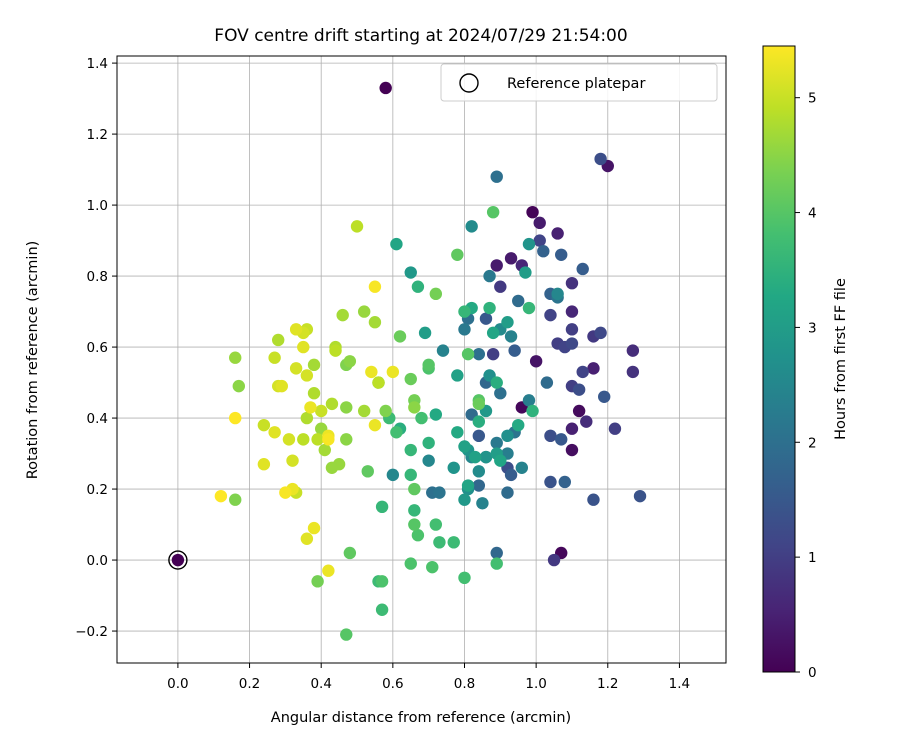  I want to click on x-axis-ticks: 0.0 0.2 0.4 0.6 0.8 1.0 1.2 1.4, so click(428, 677).